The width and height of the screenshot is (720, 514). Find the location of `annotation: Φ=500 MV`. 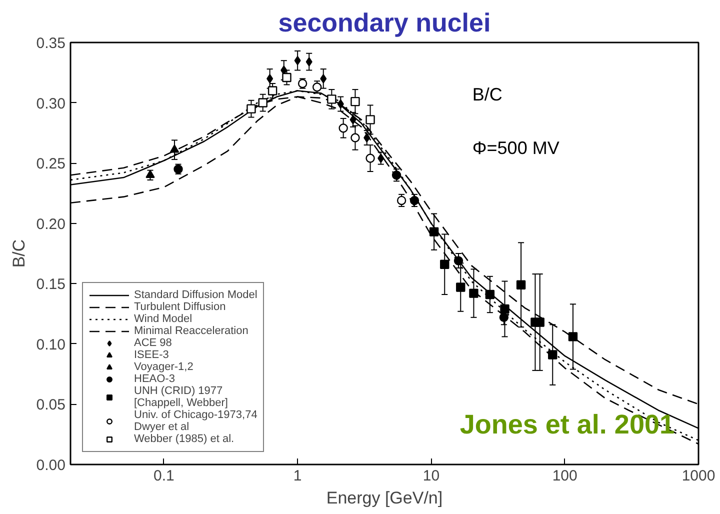

annotation: Φ=500 MV is located at coordinates (516, 148).